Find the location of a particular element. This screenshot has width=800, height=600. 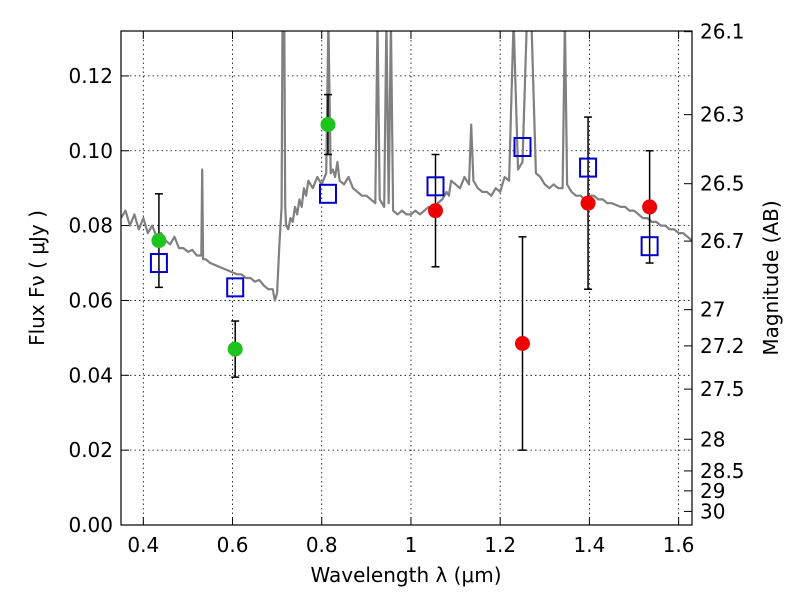

y2-tick-label: 29 is located at coordinates (712, 491).